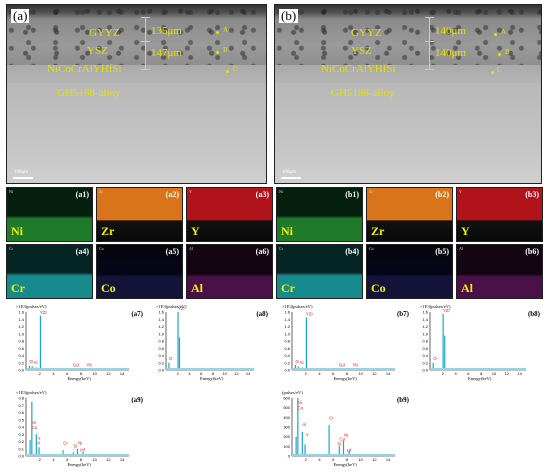 Image resolution: width=550 pixels, height=474 pixels. I want to click on eds-map-a5: Co (a5) Co, so click(139, 271).